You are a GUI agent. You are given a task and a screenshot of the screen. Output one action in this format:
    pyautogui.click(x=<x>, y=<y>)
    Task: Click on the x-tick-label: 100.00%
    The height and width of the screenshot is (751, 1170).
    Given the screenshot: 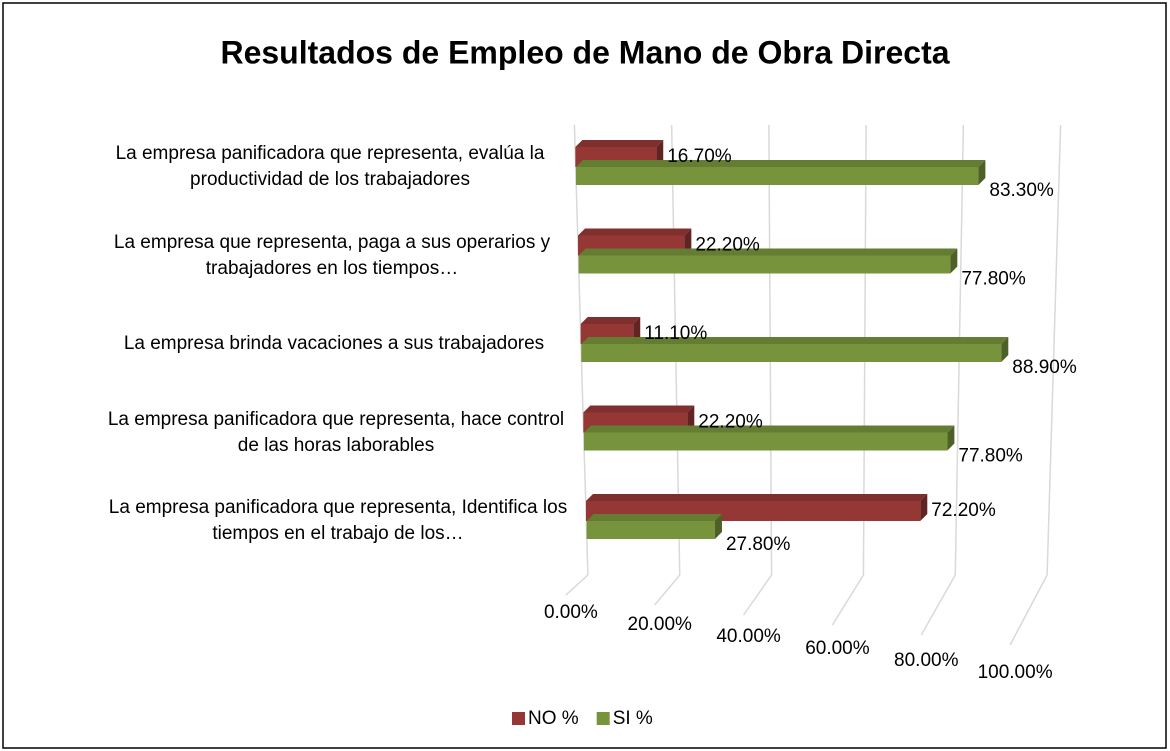 What is the action you would take?
    pyautogui.click(x=1015, y=672)
    